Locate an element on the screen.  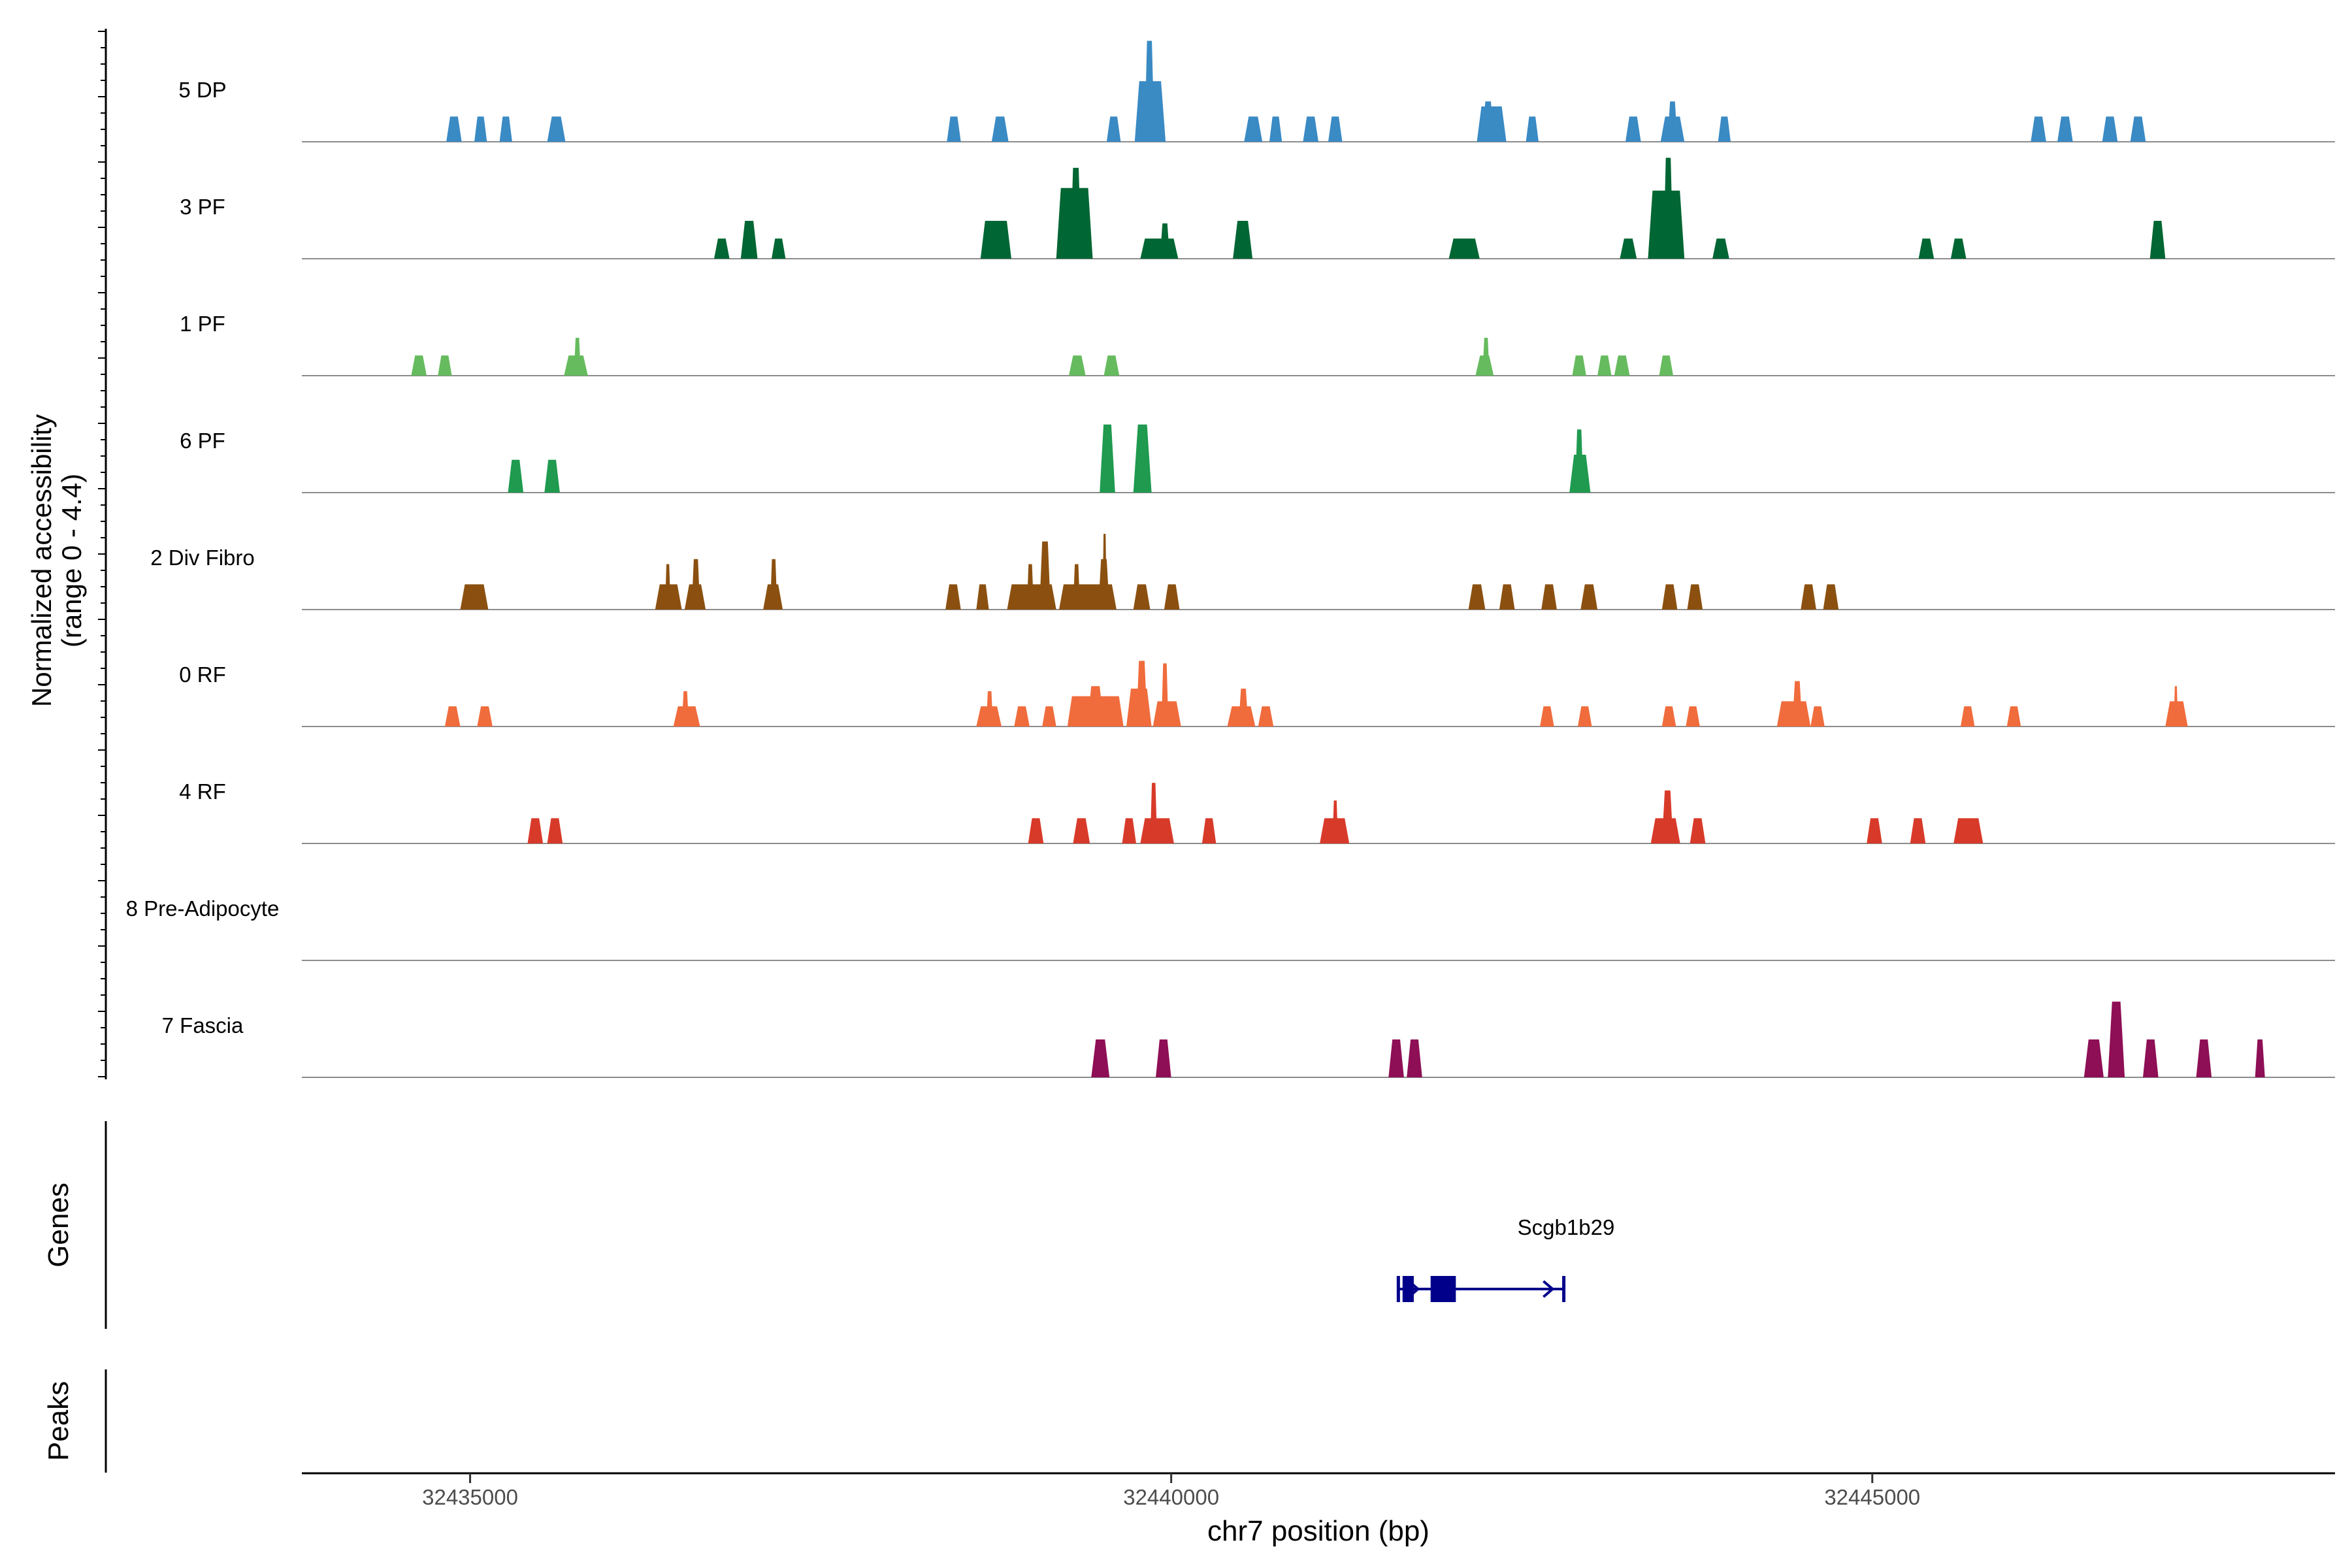
track-1-pf: 1 PF is located at coordinates (1257, 344).